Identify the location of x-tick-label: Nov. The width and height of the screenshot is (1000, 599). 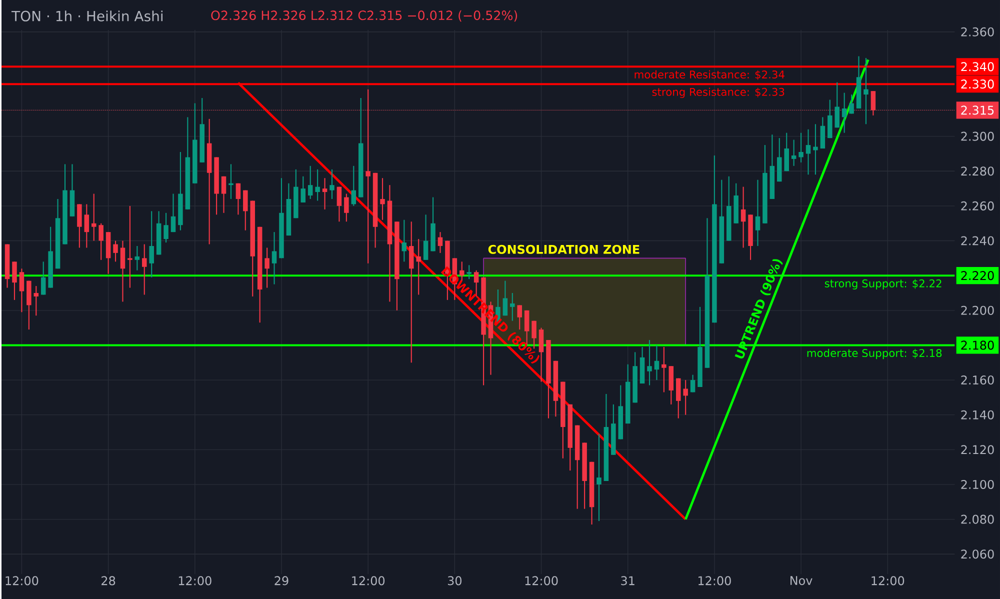
(801, 581).